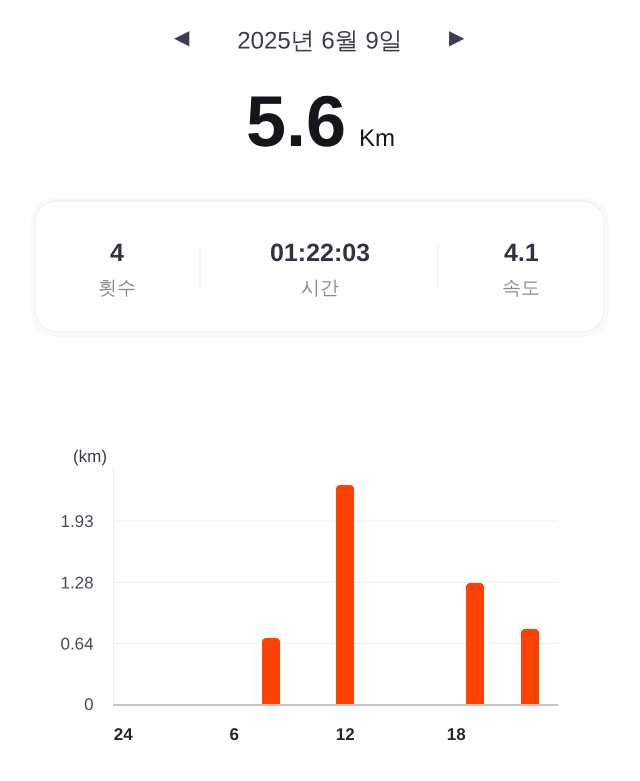  Describe the element at coordinates (77, 583) in the screenshot. I see `y-tick-label: 1.28` at that location.